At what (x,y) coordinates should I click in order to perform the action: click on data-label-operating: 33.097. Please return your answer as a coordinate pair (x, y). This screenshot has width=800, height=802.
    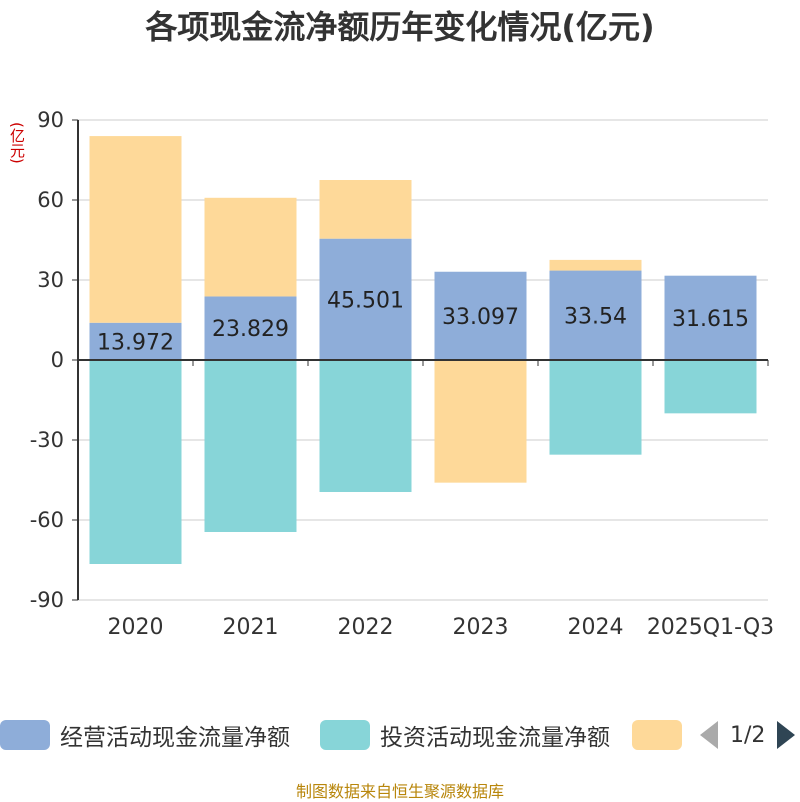
    Looking at the image, I should click on (480, 317).